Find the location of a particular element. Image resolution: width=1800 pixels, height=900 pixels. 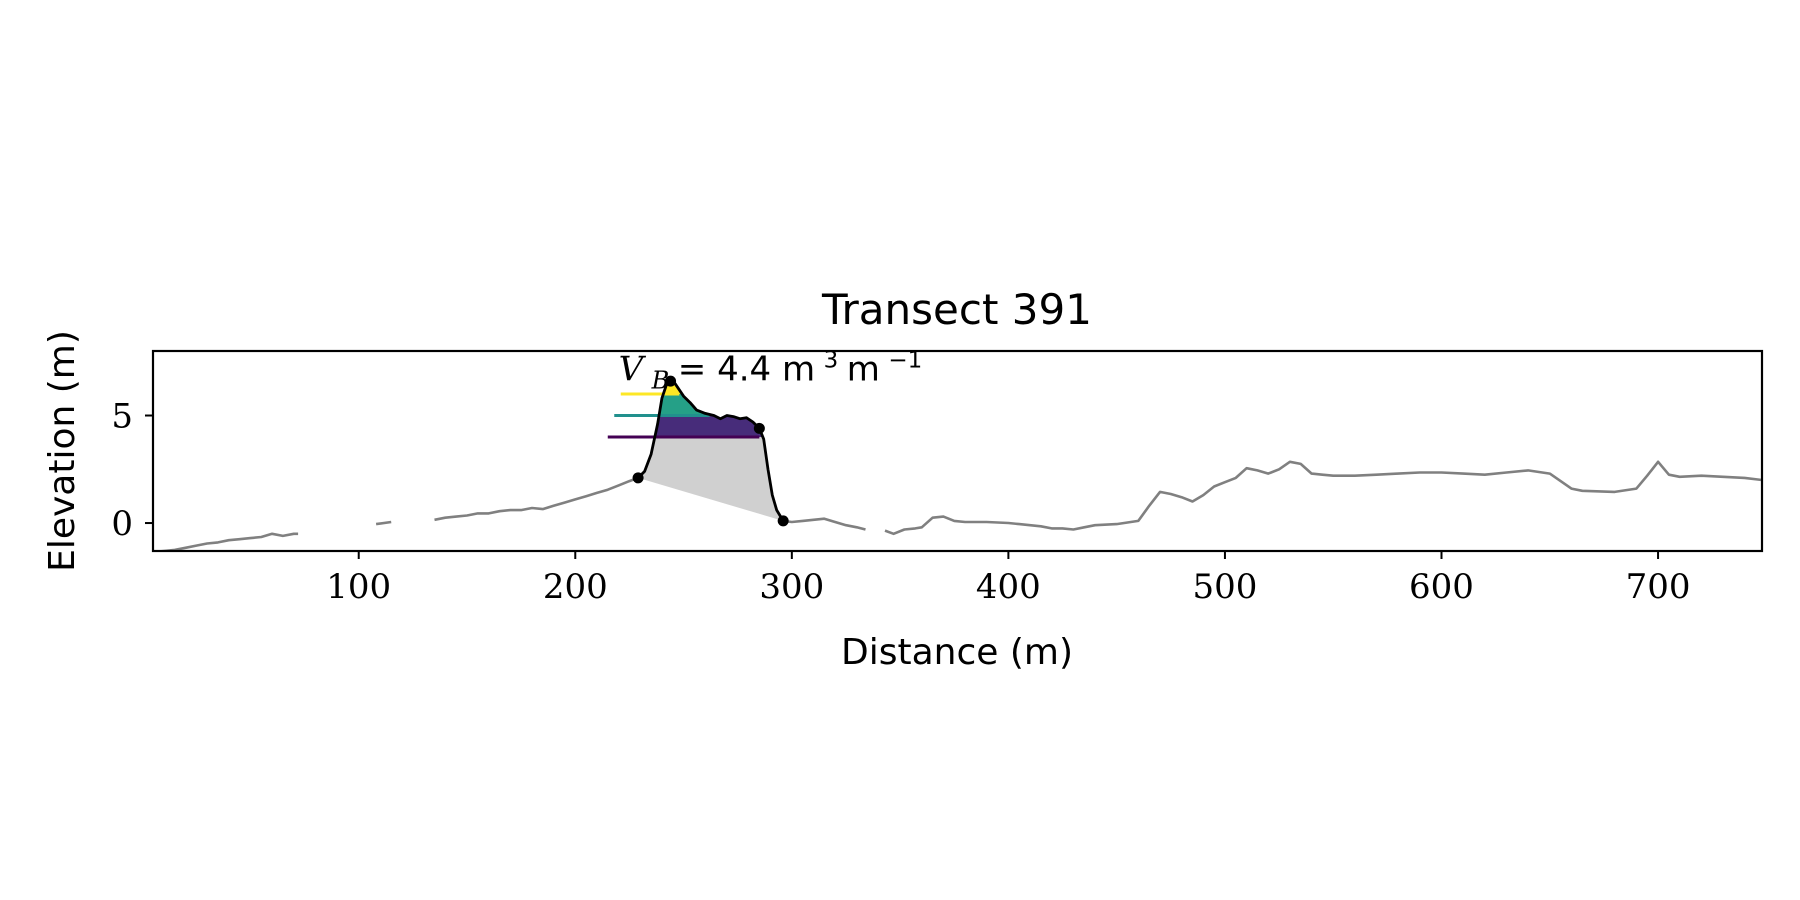

x-tick-label: 100 is located at coordinates (358, 587).